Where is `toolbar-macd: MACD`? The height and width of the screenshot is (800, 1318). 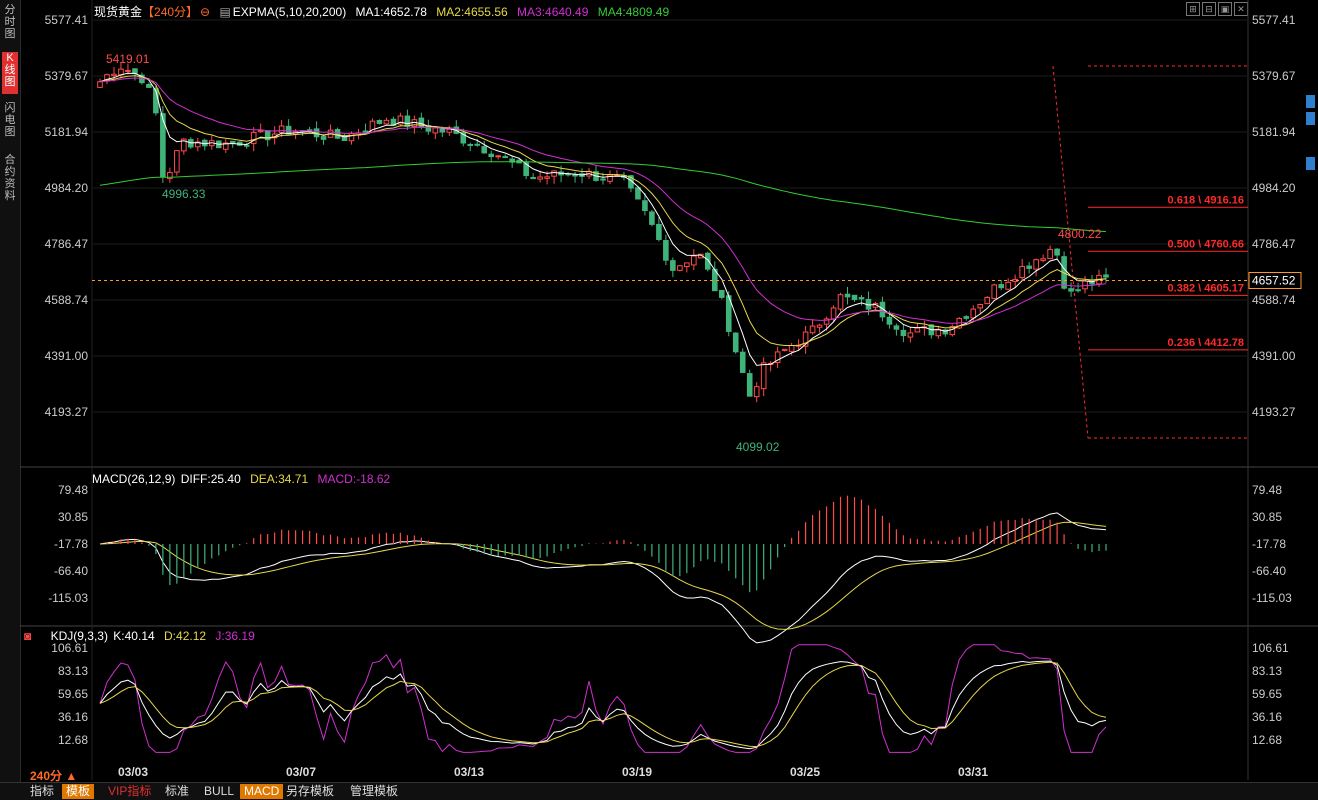
toolbar-macd: MACD is located at coordinates (262, 791).